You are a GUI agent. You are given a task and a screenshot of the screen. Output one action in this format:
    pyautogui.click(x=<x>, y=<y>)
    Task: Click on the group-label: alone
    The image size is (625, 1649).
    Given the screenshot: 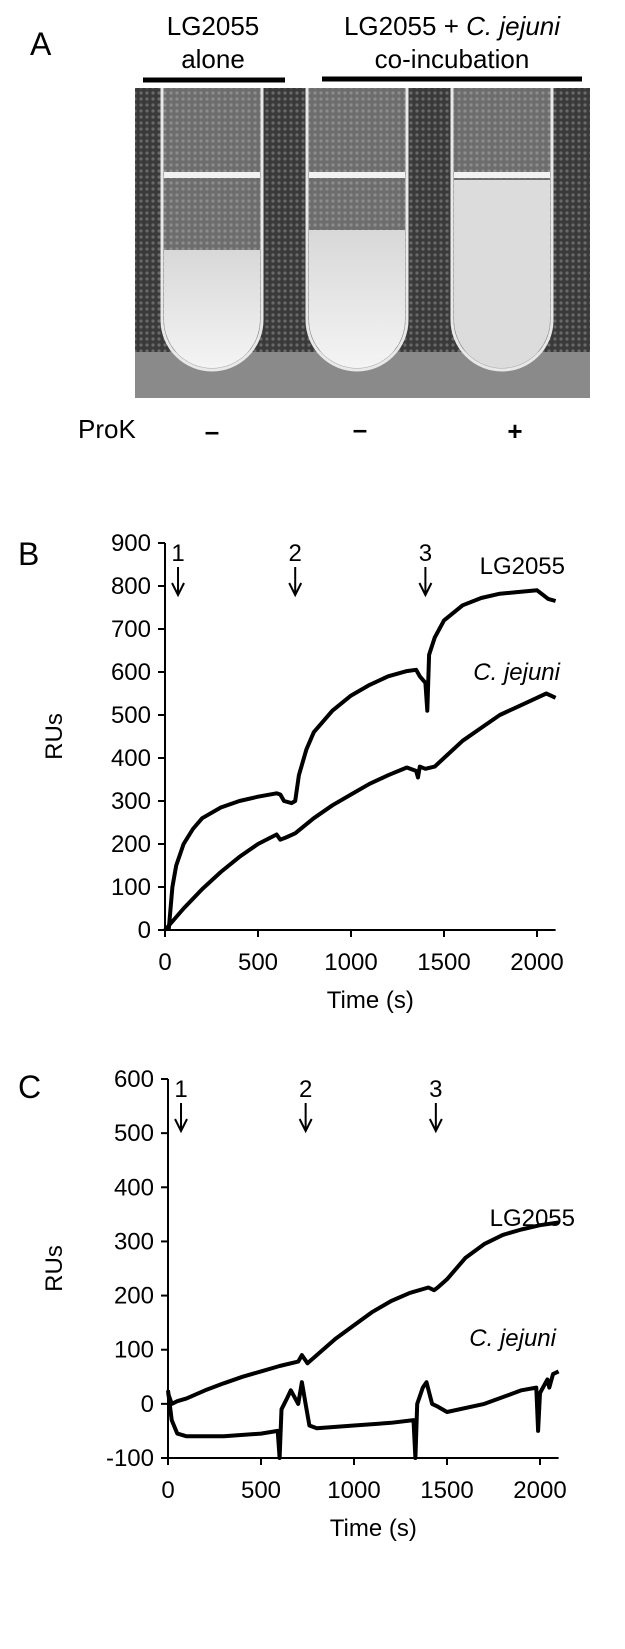 What is the action you would take?
    pyautogui.click(x=213, y=59)
    